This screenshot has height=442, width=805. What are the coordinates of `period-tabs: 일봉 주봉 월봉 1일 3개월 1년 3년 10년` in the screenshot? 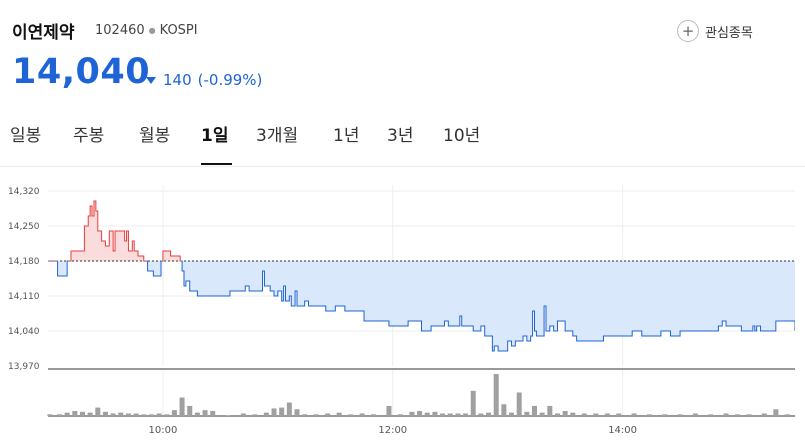 It's located at (402, 142).